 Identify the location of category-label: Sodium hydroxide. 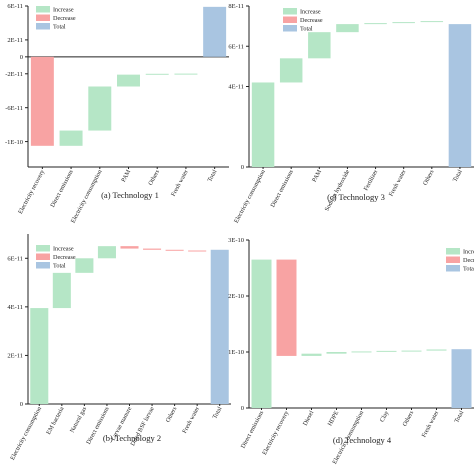
(337, 190).